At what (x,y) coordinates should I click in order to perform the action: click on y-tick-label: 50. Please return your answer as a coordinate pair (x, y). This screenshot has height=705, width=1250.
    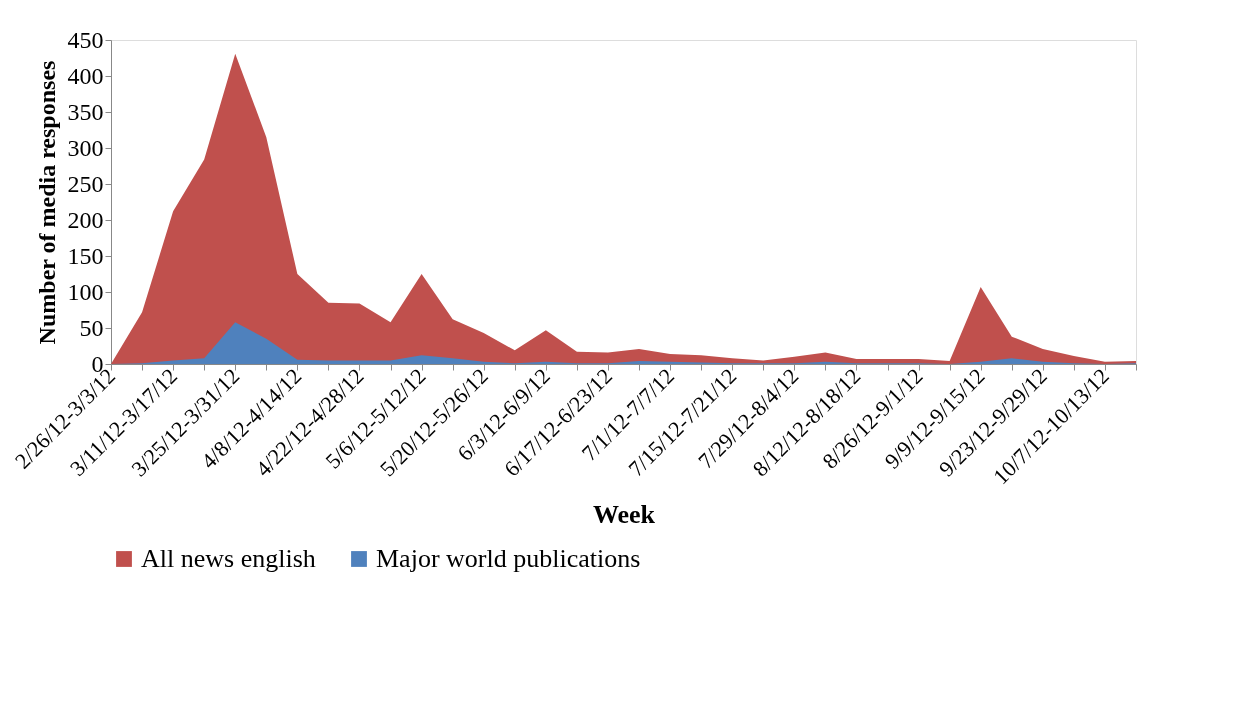
    Looking at the image, I should click on (91, 327).